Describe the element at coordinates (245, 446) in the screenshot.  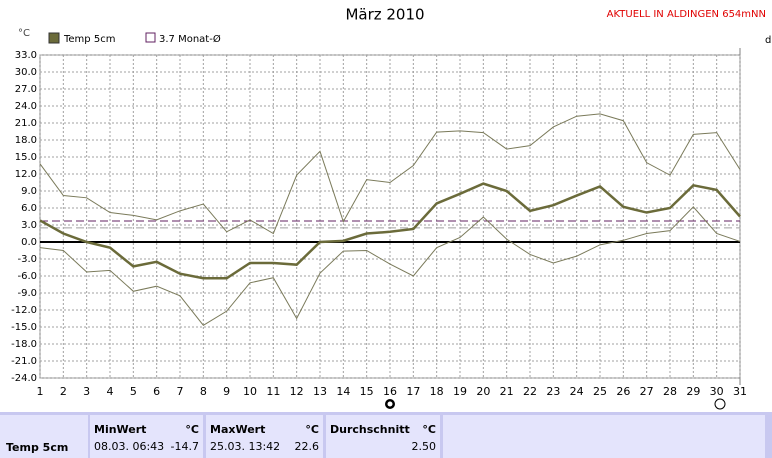
I see `time: 25.03. 13:42` at that location.